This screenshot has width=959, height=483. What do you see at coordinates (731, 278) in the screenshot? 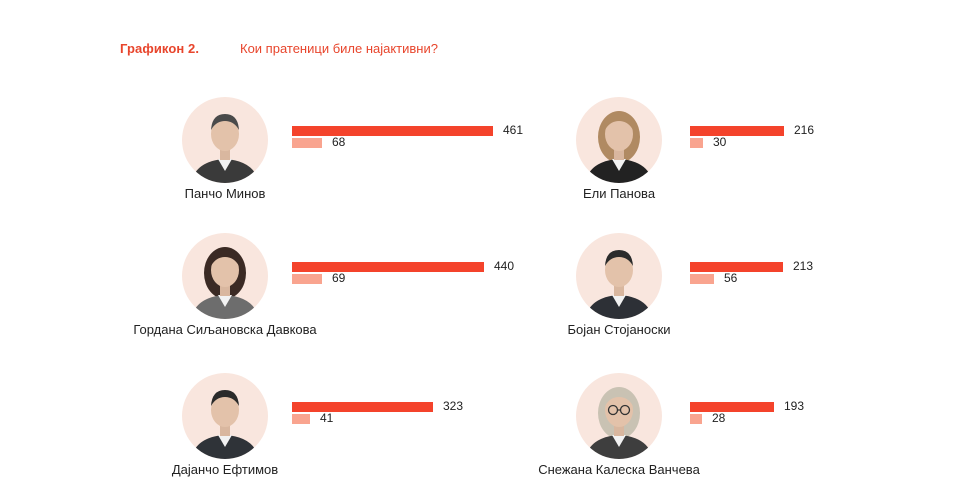
I see `value-label-secondary: 56` at bounding box center [731, 278].